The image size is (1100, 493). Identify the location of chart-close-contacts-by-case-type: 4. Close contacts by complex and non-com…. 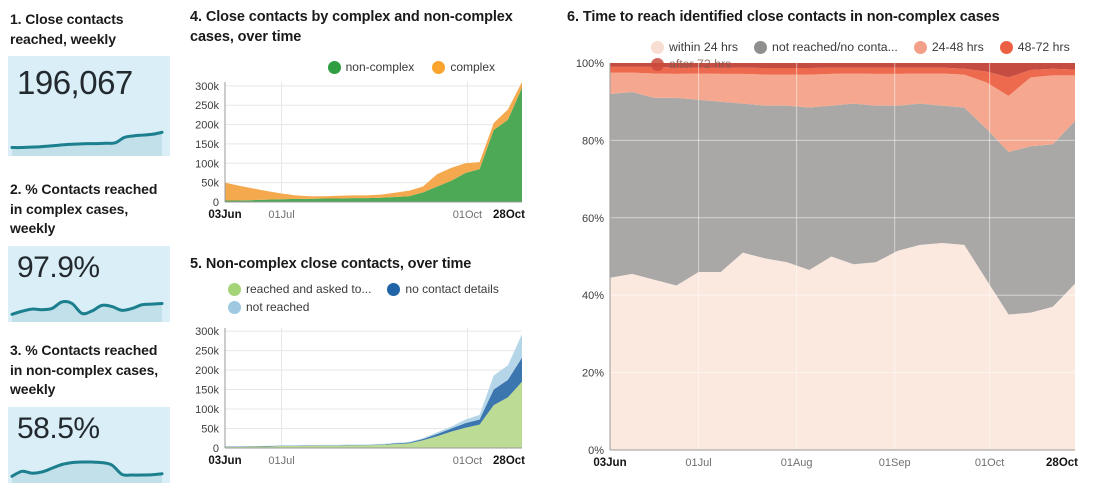
(357, 128).